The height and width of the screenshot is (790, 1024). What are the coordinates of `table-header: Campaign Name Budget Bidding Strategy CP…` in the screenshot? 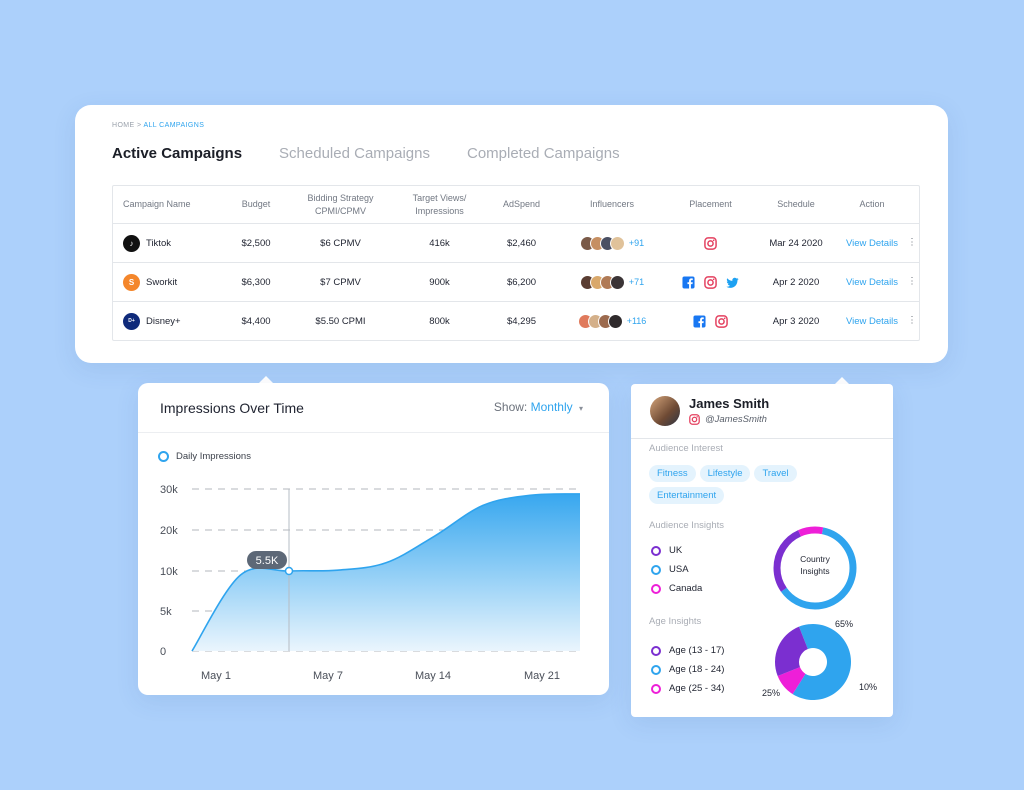 It's located at (516, 204).